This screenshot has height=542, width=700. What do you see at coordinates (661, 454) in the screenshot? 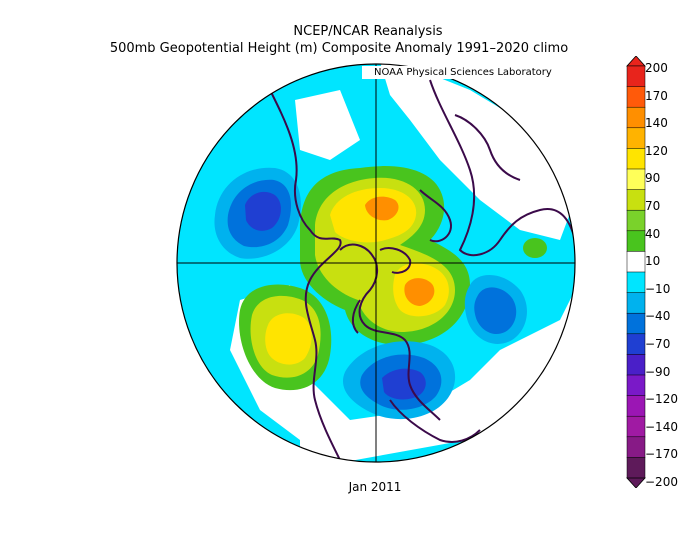
I see `colorbar-label: −170` at bounding box center [661, 454].